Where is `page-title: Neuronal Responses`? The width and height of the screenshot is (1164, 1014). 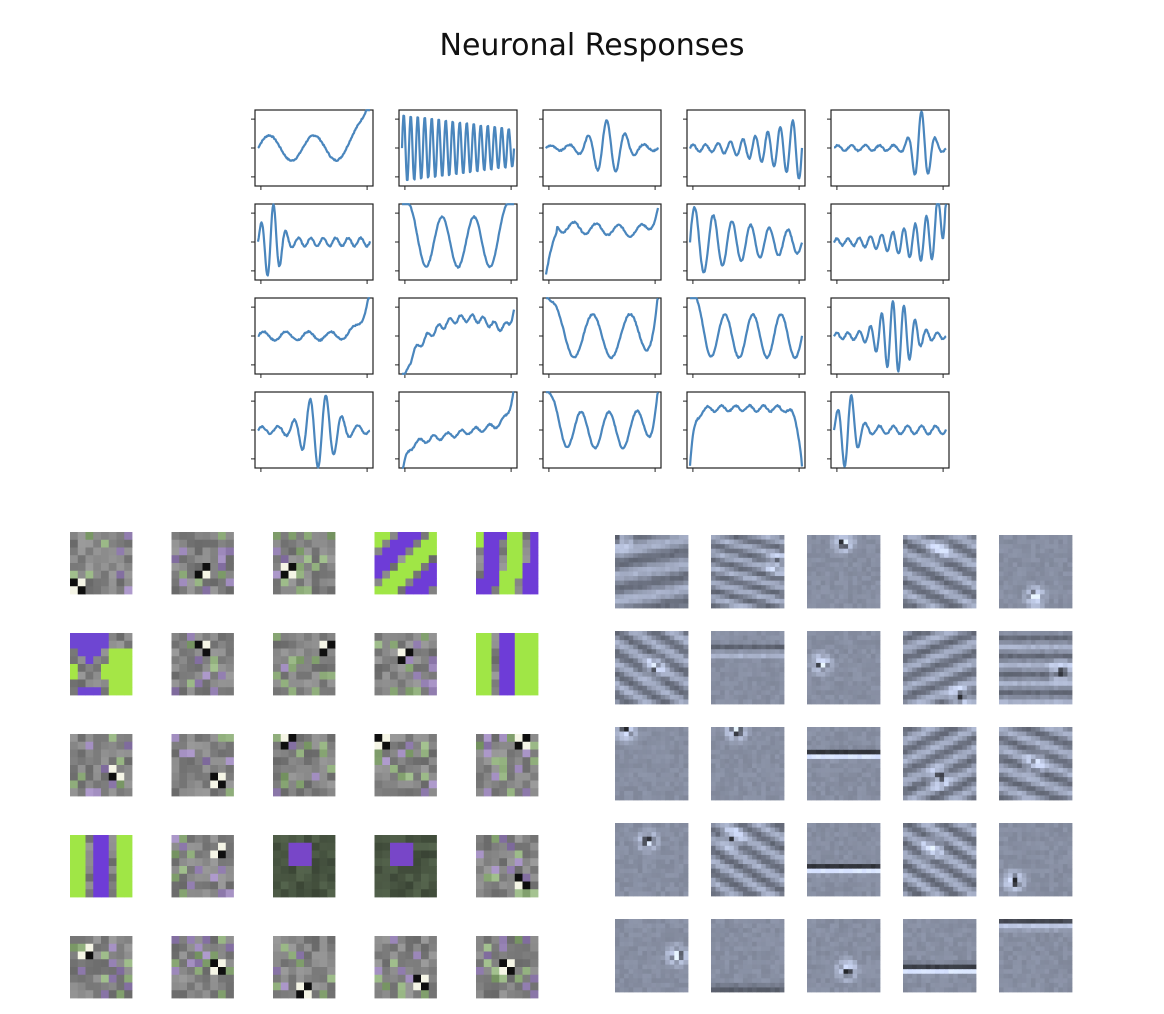
page-title: Neuronal Responses is located at coordinates (592, 45).